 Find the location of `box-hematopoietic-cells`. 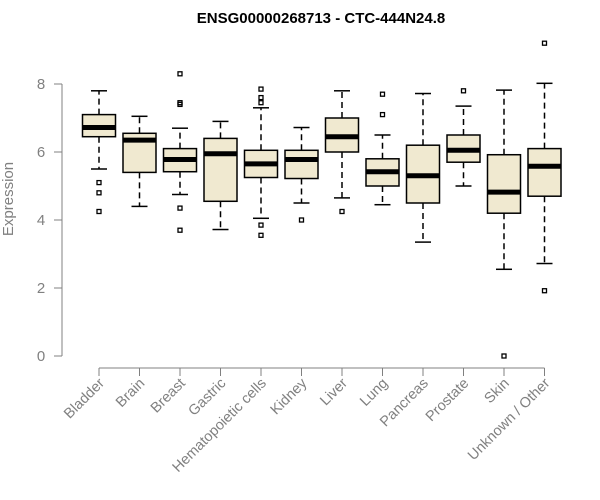

box-hematopoietic-cells is located at coordinates (261, 162).